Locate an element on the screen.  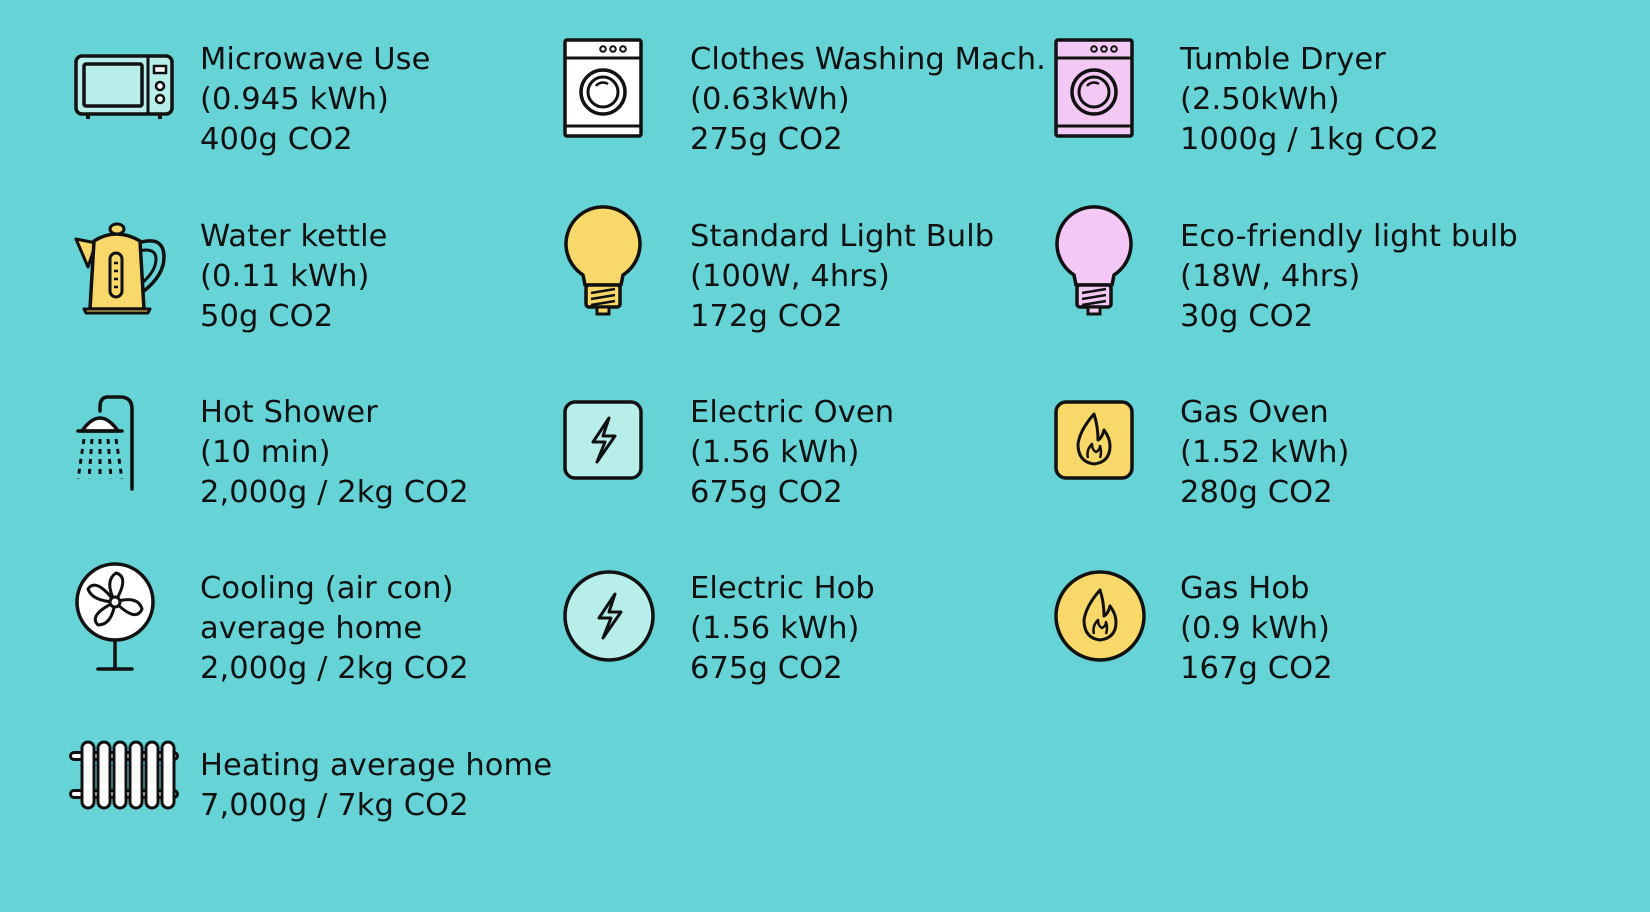
item-label: Gas Oven (1.52 kWh) 280g CO2 is located at coordinates (1265, 453).